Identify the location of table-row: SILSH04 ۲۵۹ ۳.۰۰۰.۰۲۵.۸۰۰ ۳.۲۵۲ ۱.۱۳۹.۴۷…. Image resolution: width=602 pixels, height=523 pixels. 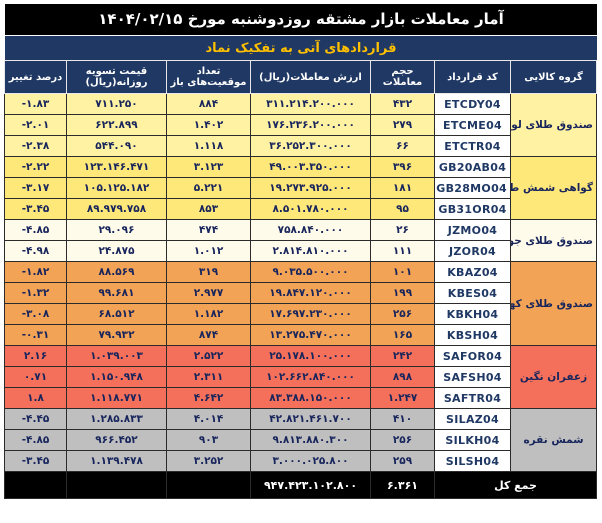
(300, 461).